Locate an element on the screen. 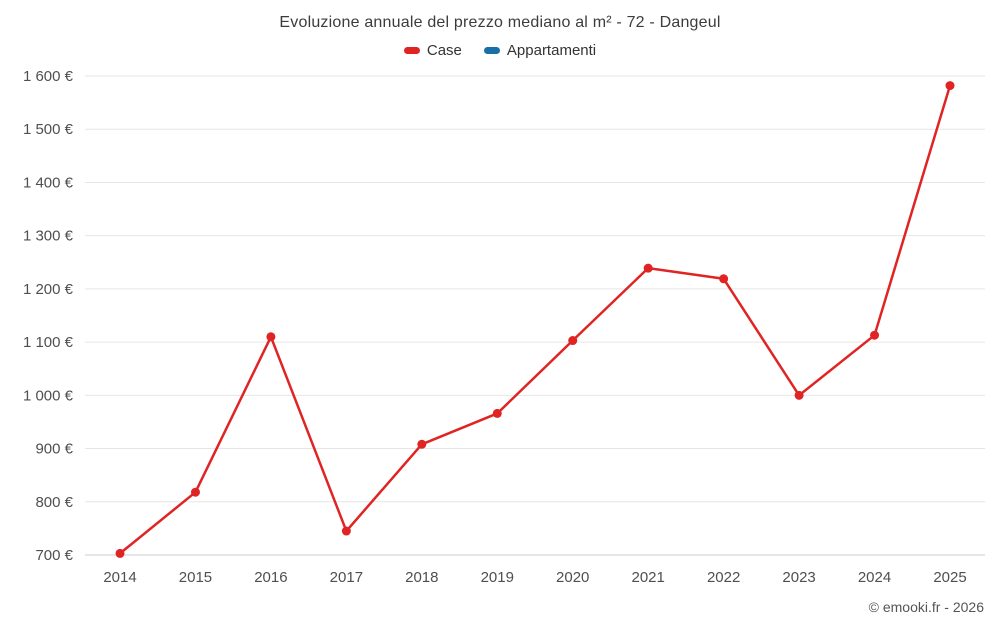 The width and height of the screenshot is (1000, 625). x-tick-label: 2015 is located at coordinates (195, 577).